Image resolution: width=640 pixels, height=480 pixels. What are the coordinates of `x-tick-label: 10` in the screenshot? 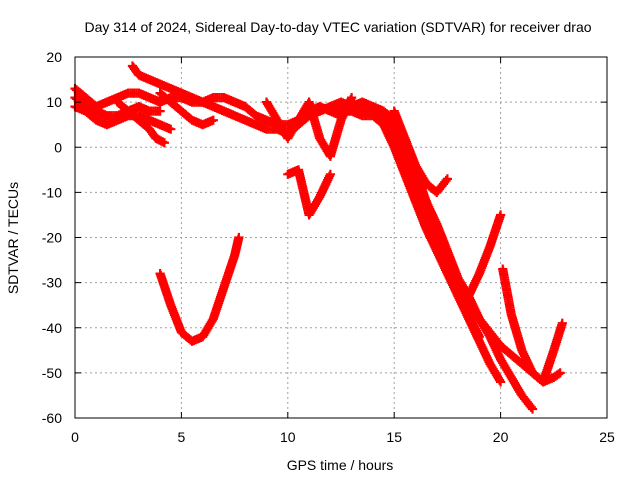 It's located at (288, 437).